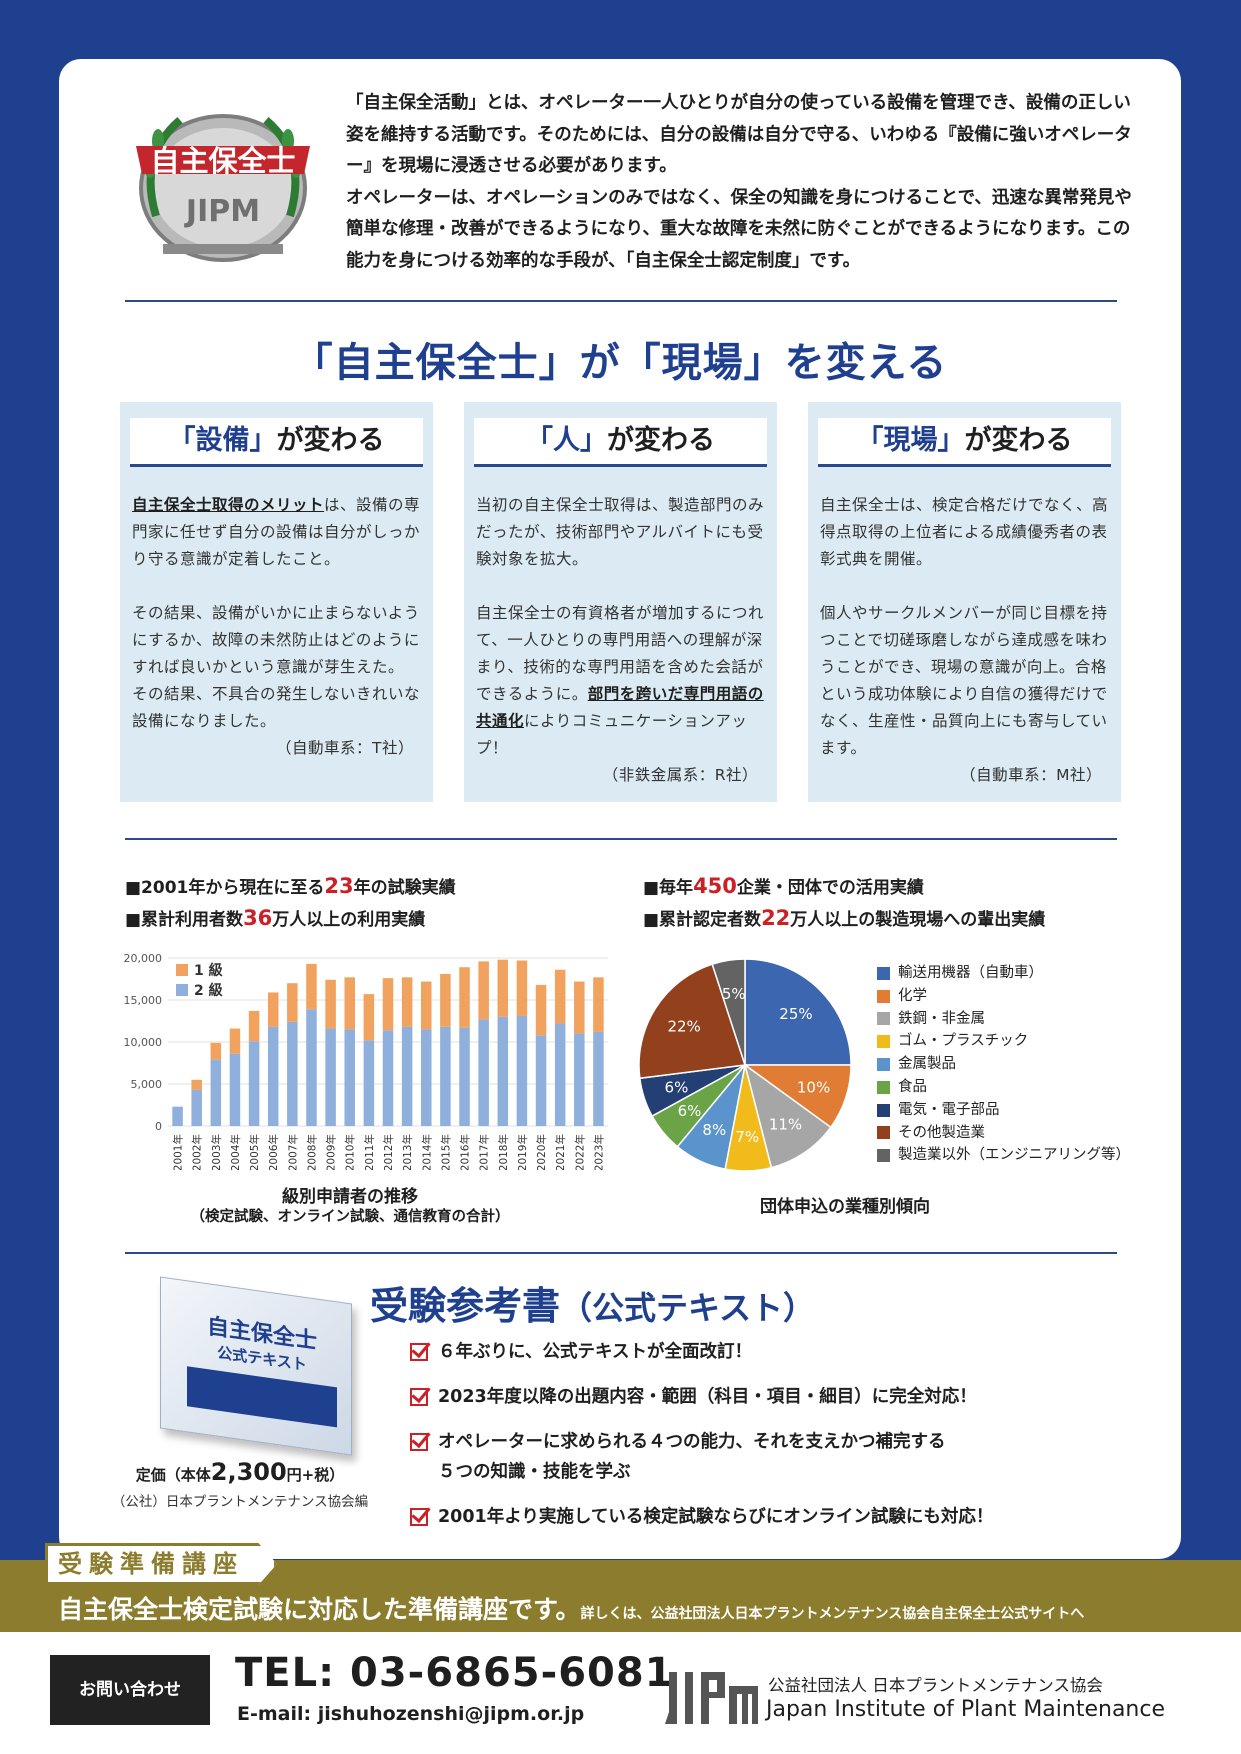  I want to click on column-heading: 「現場」が変わる, so click(964, 442).